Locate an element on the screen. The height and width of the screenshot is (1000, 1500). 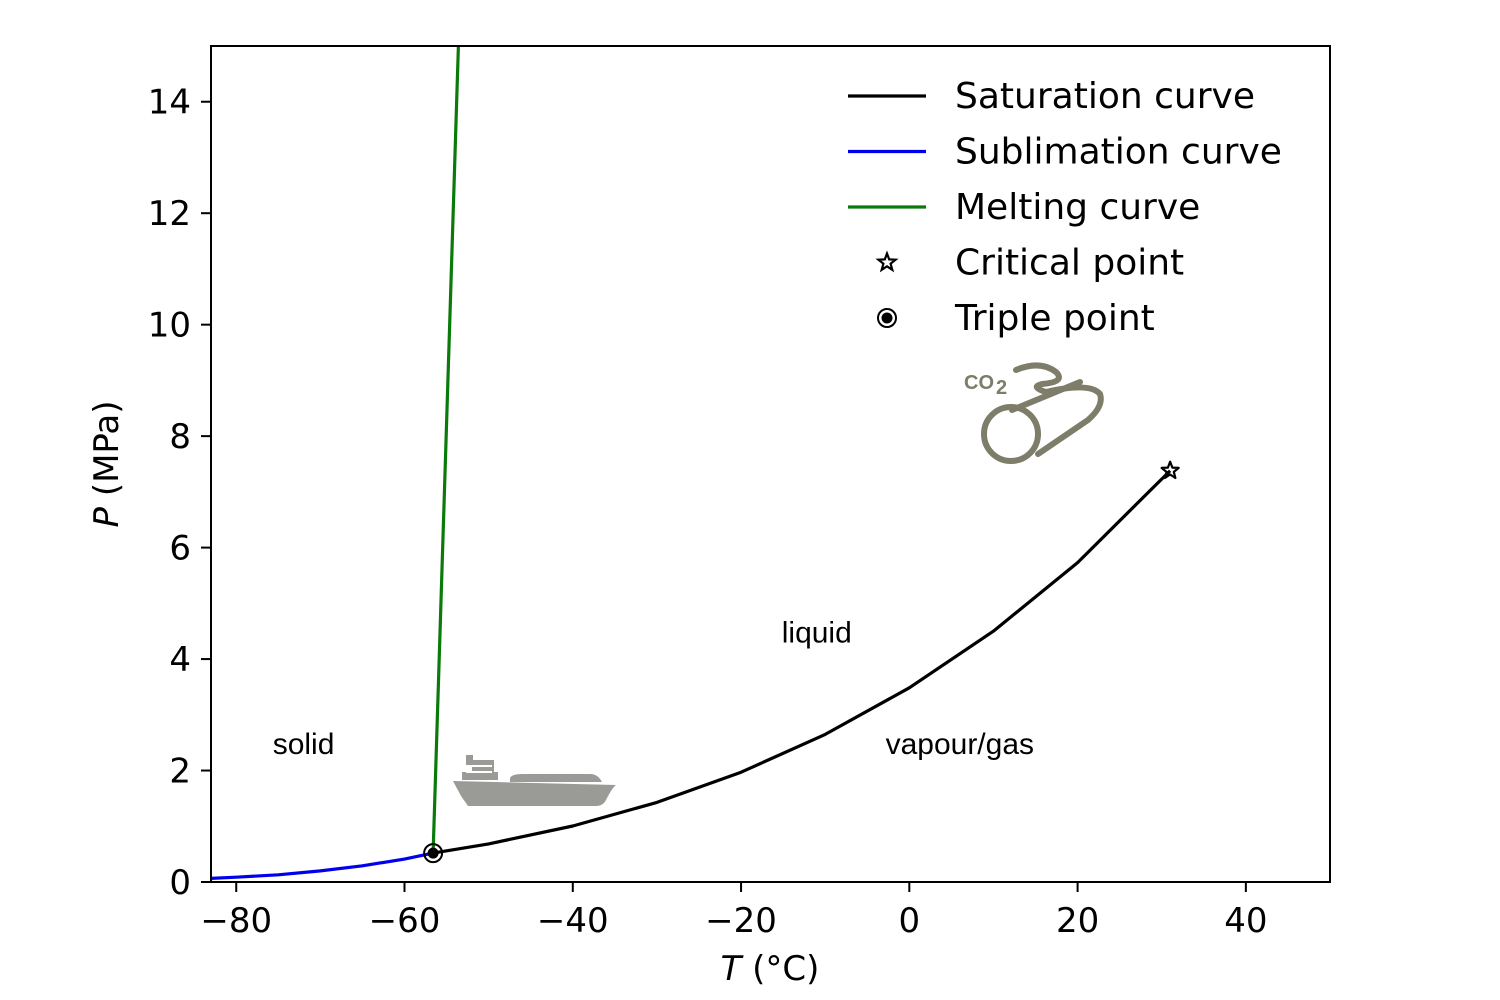
svg-text: 2 is located at coordinates (1001, 388).